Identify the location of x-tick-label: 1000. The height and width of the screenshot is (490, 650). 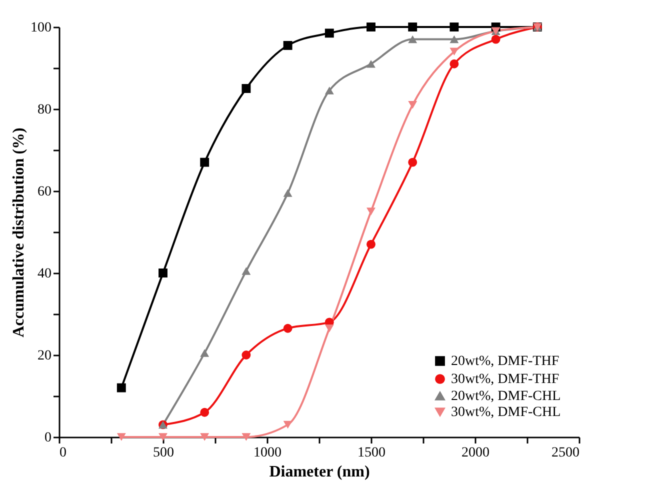
(268, 453).